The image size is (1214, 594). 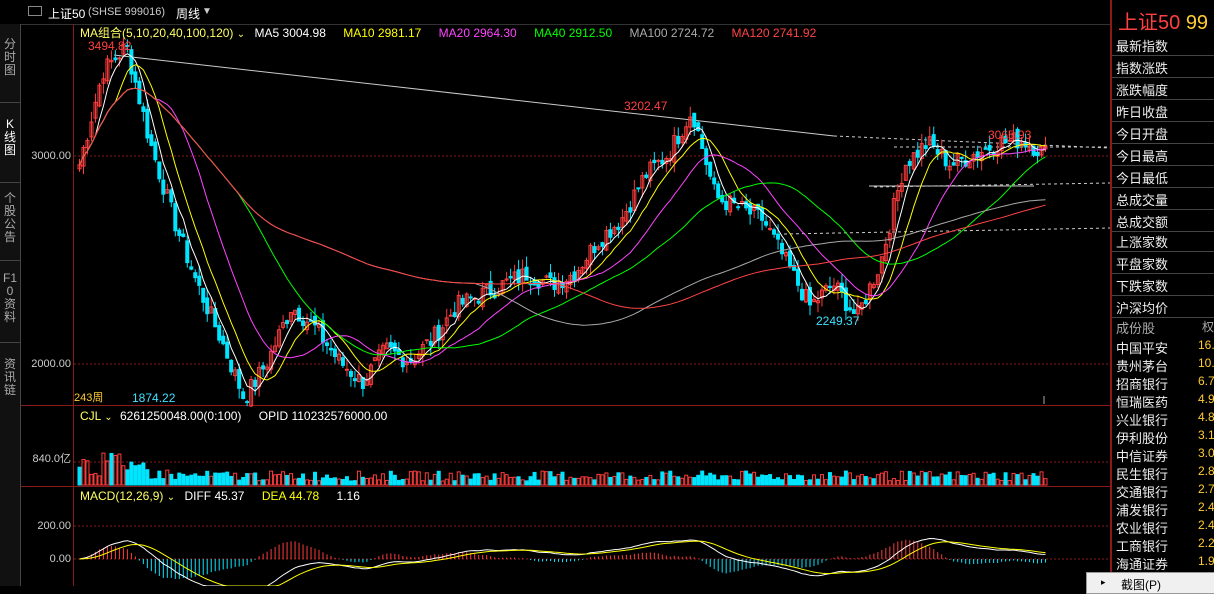 What do you see at coordinates (1142, 510) in the screenshot?
I see `component-name: 浦发银行` at bounding box center [1142, 510].